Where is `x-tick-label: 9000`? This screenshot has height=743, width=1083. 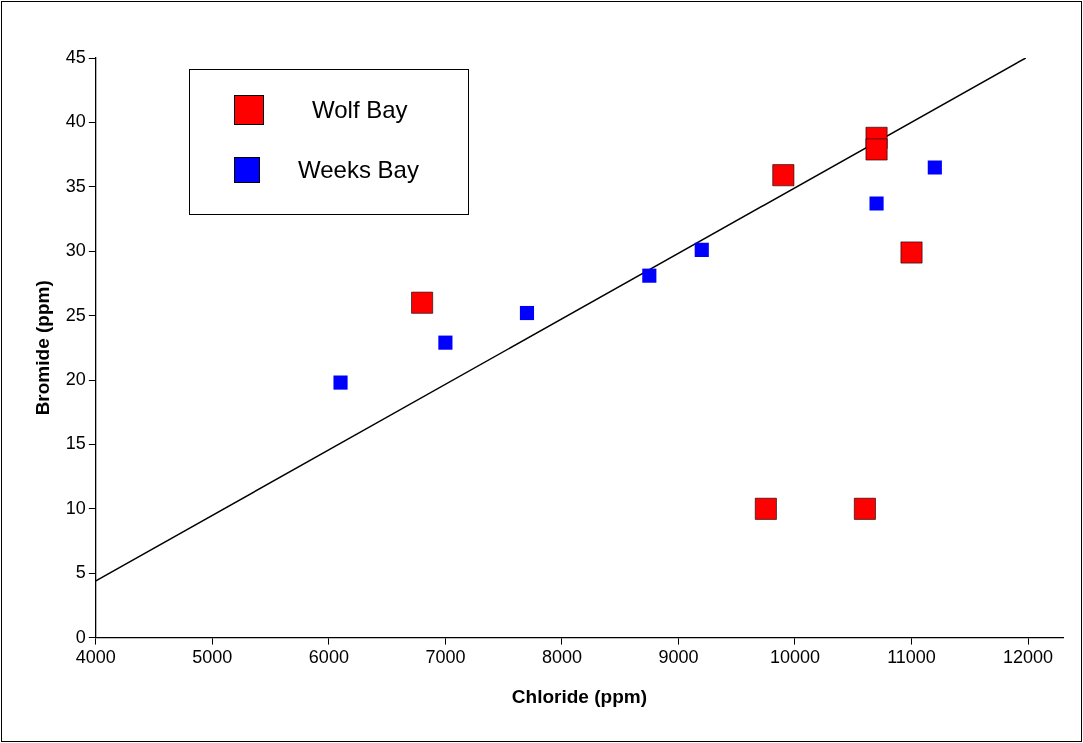
x-tick-label: 9000 is located at coordinates (678, 657).